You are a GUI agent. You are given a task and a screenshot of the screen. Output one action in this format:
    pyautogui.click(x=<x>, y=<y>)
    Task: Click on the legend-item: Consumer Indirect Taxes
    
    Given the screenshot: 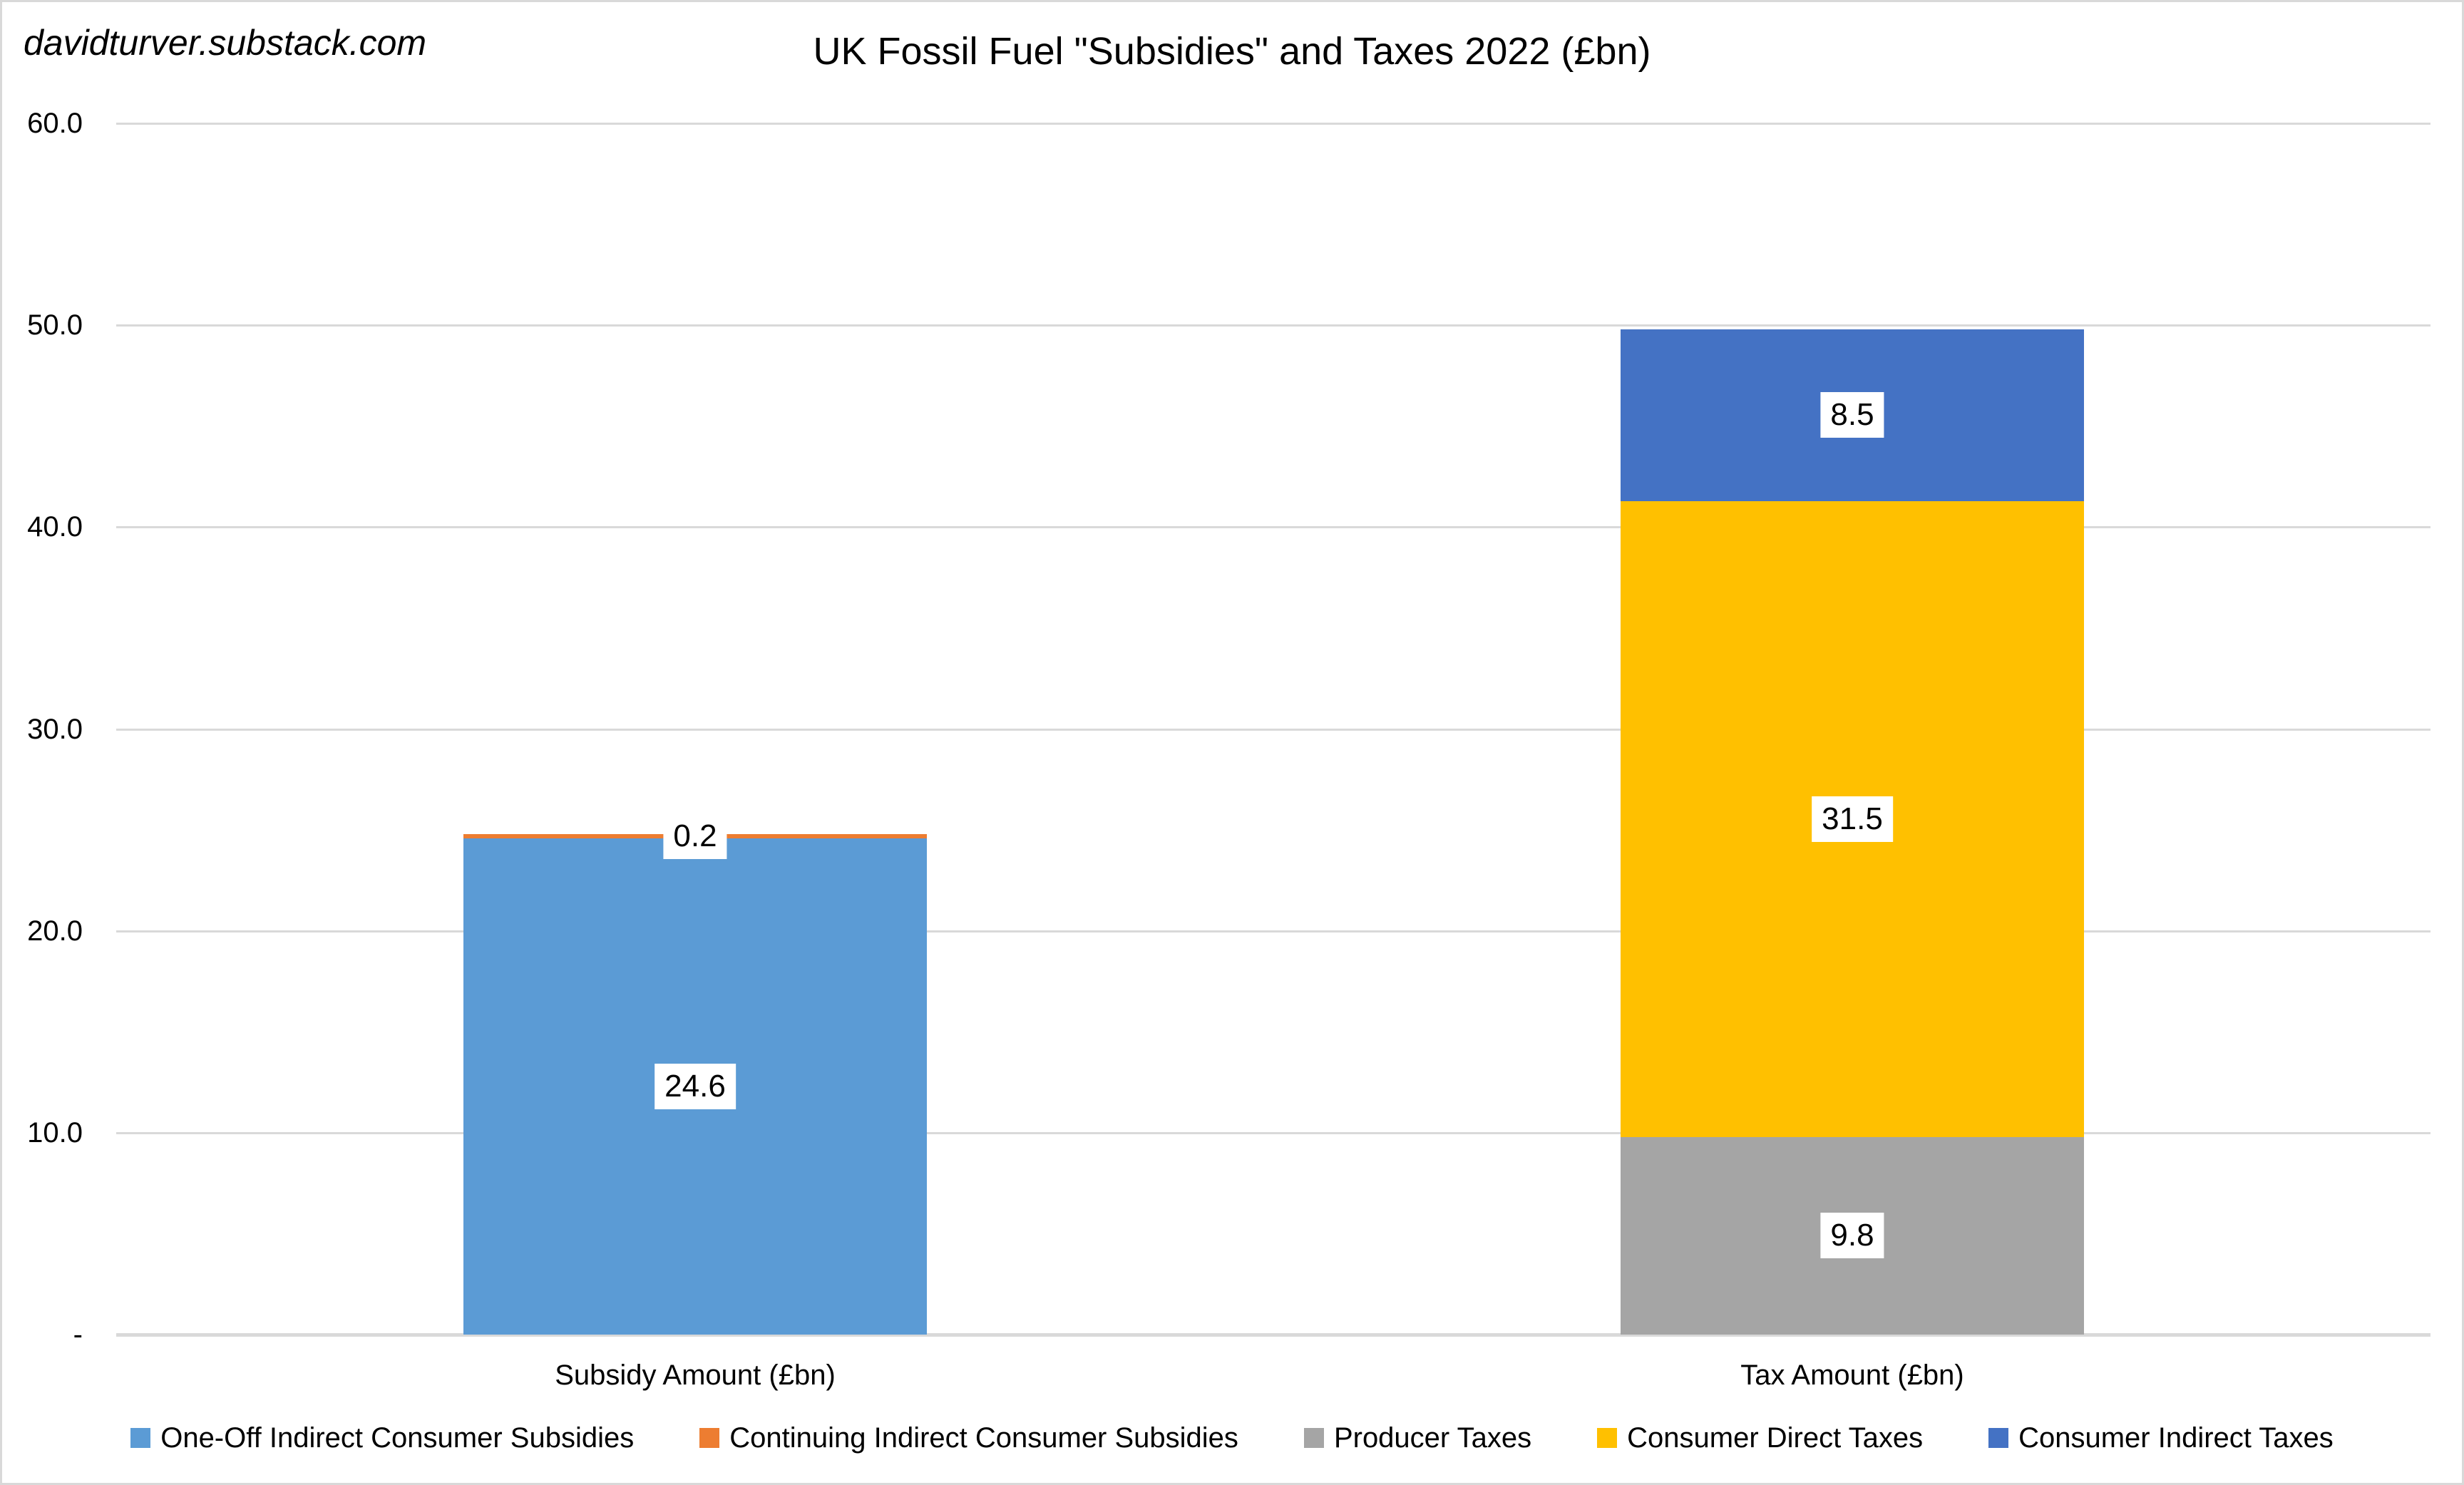 What is the action you would take?
    pyautogui.click(x=2161, y=1438)
    